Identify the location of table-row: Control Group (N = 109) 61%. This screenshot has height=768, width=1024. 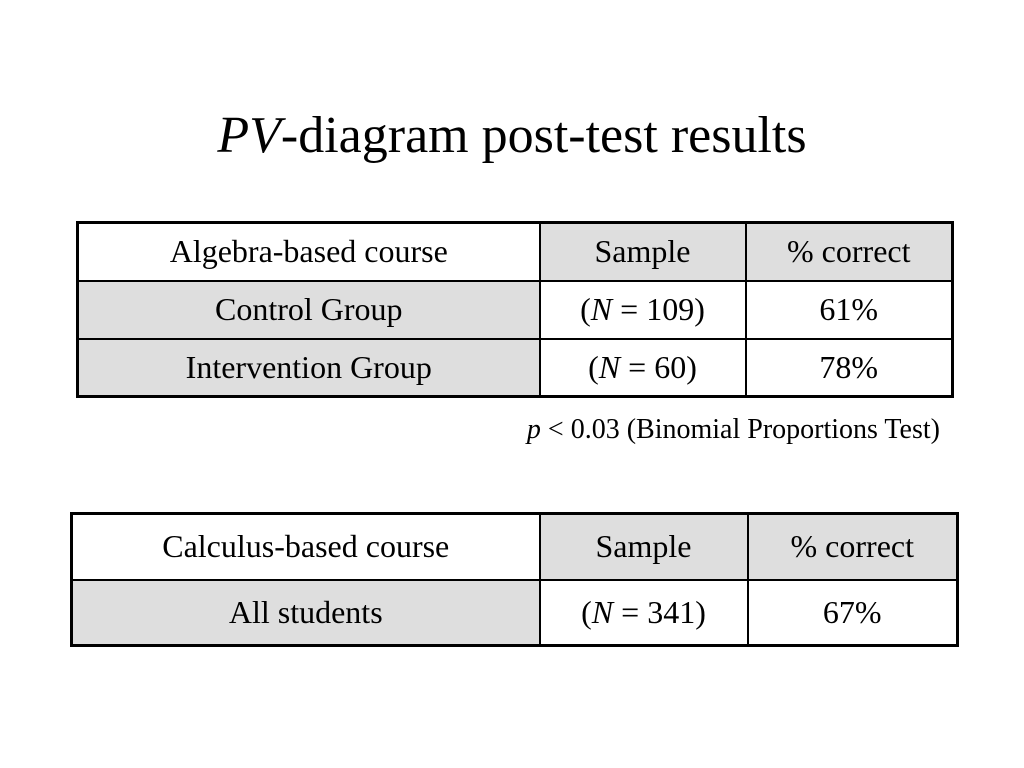
(515, 309).